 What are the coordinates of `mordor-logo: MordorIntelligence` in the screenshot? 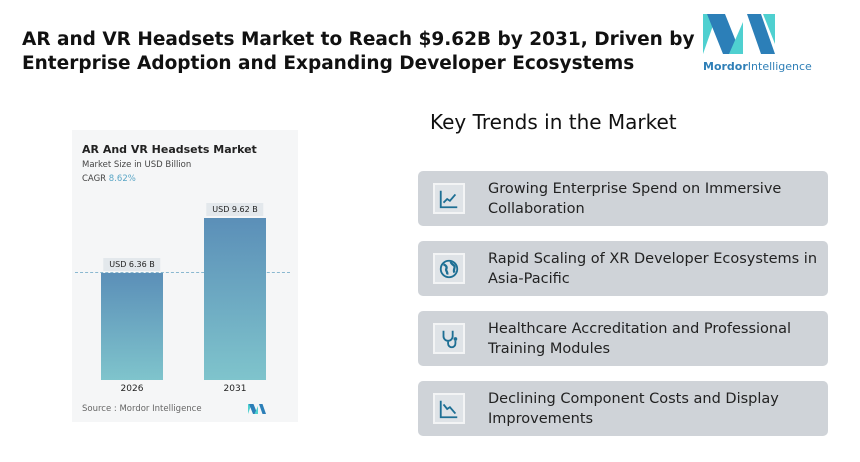 It's located at (757, 43).